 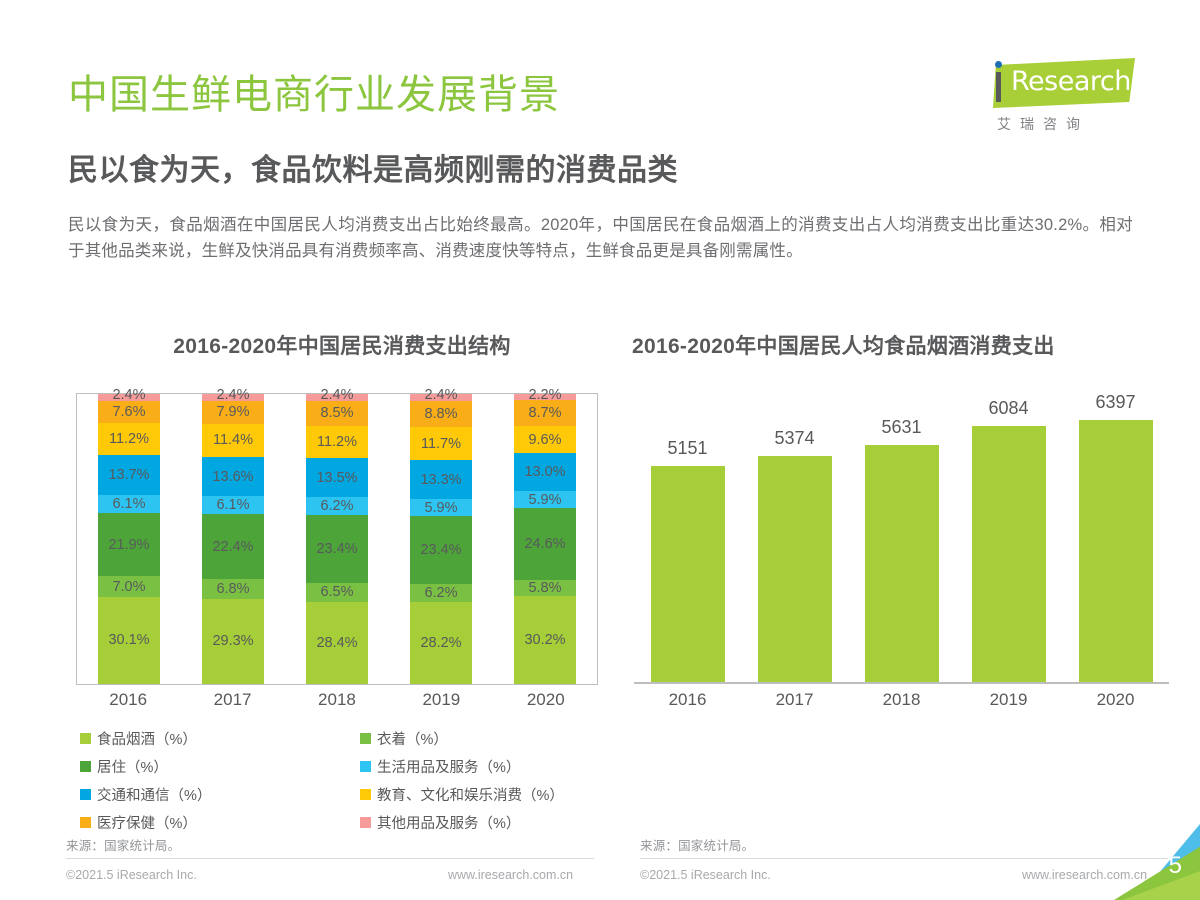 What do you see at coordinates (233, 440) in the screenshot?
I see `stacked-bar-segment: 11.4%` at bounding box center [233, 440].